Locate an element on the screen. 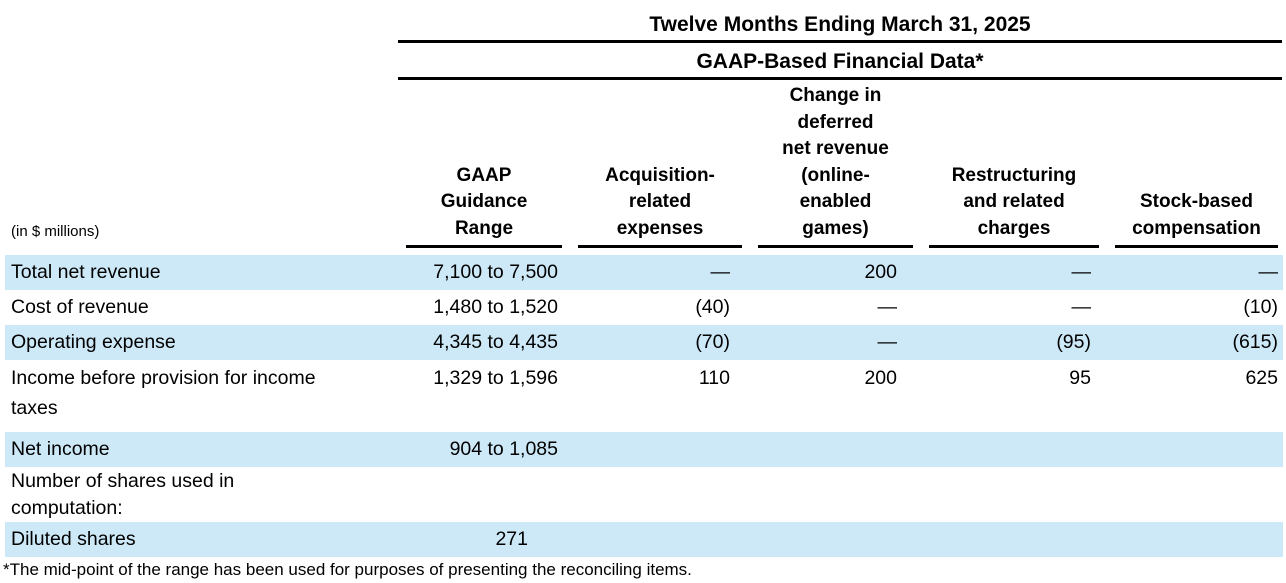 The image size is (1286, 583). column-header-acquisition-related-expenses: Acquisition- related expenses is located at coordinates (660, 164).